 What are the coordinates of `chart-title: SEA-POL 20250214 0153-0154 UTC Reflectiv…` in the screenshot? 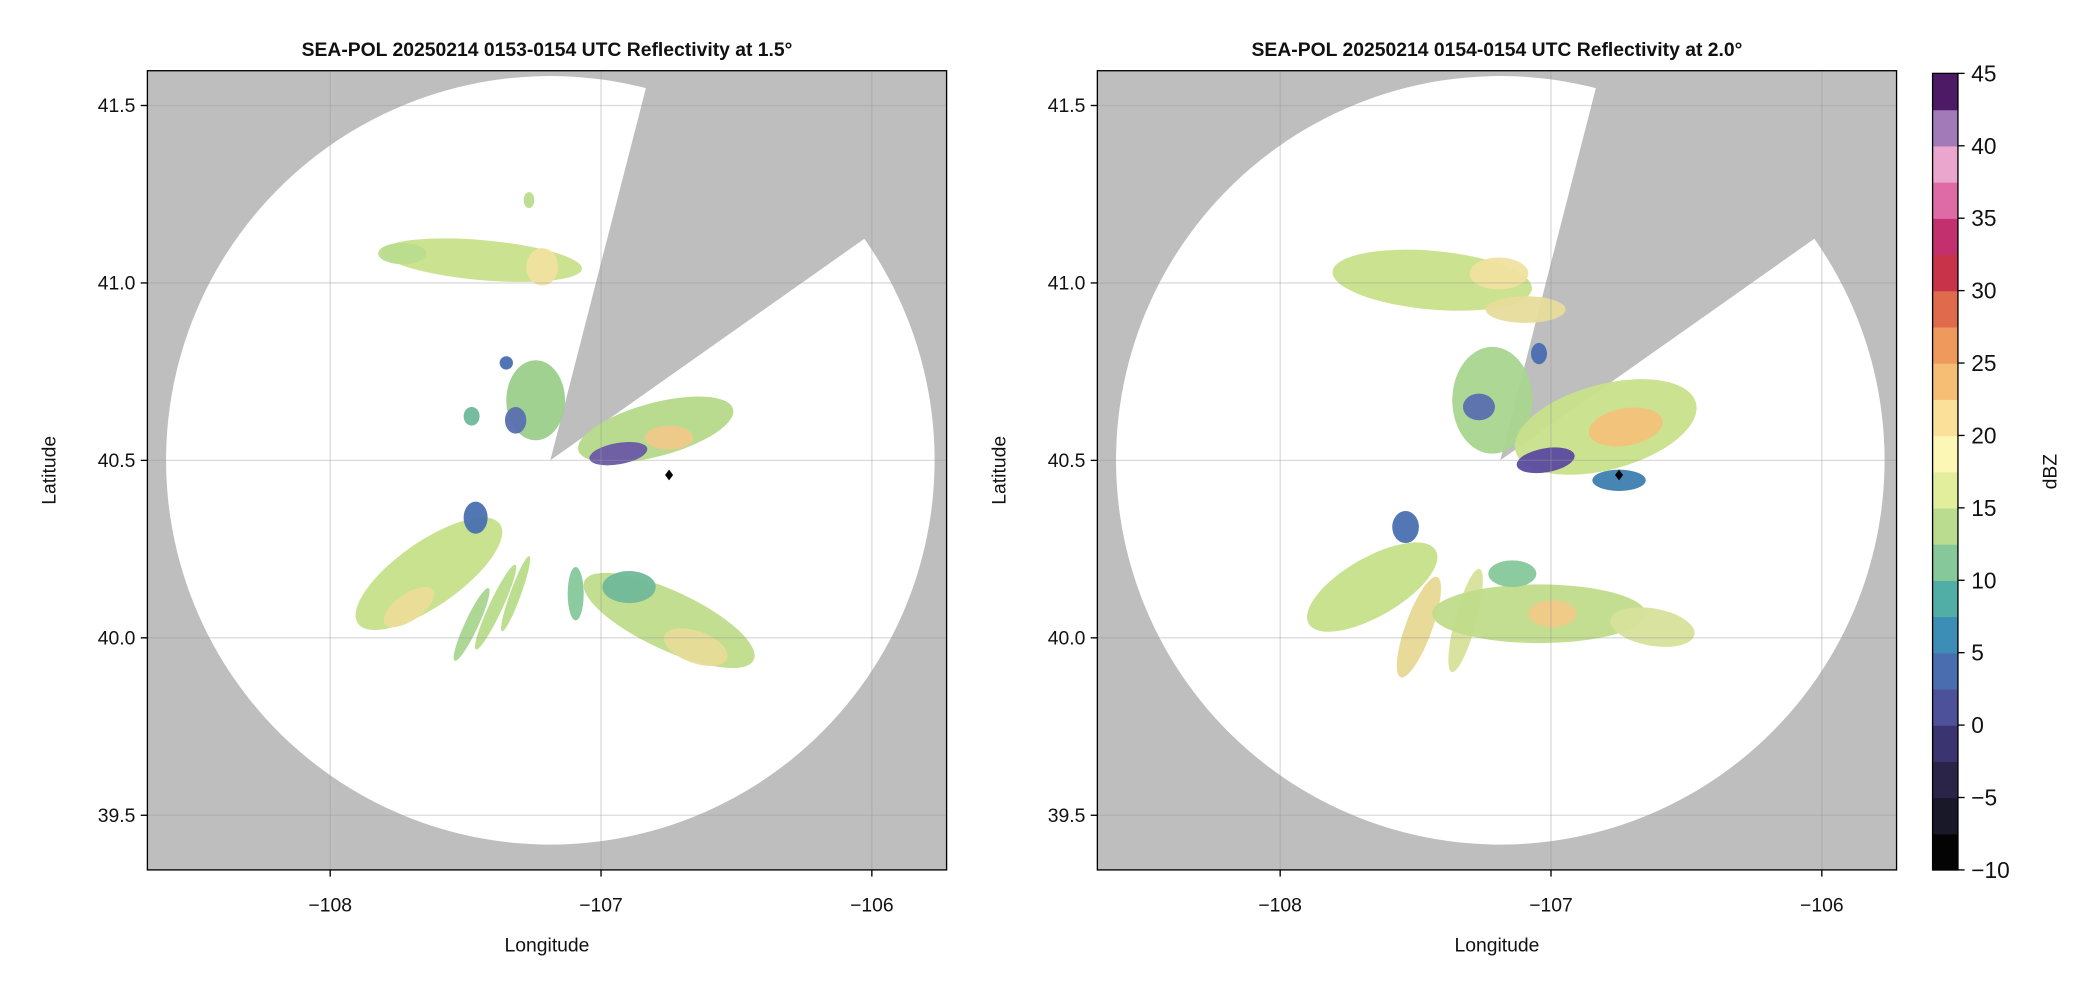 It's located at (547, 50).